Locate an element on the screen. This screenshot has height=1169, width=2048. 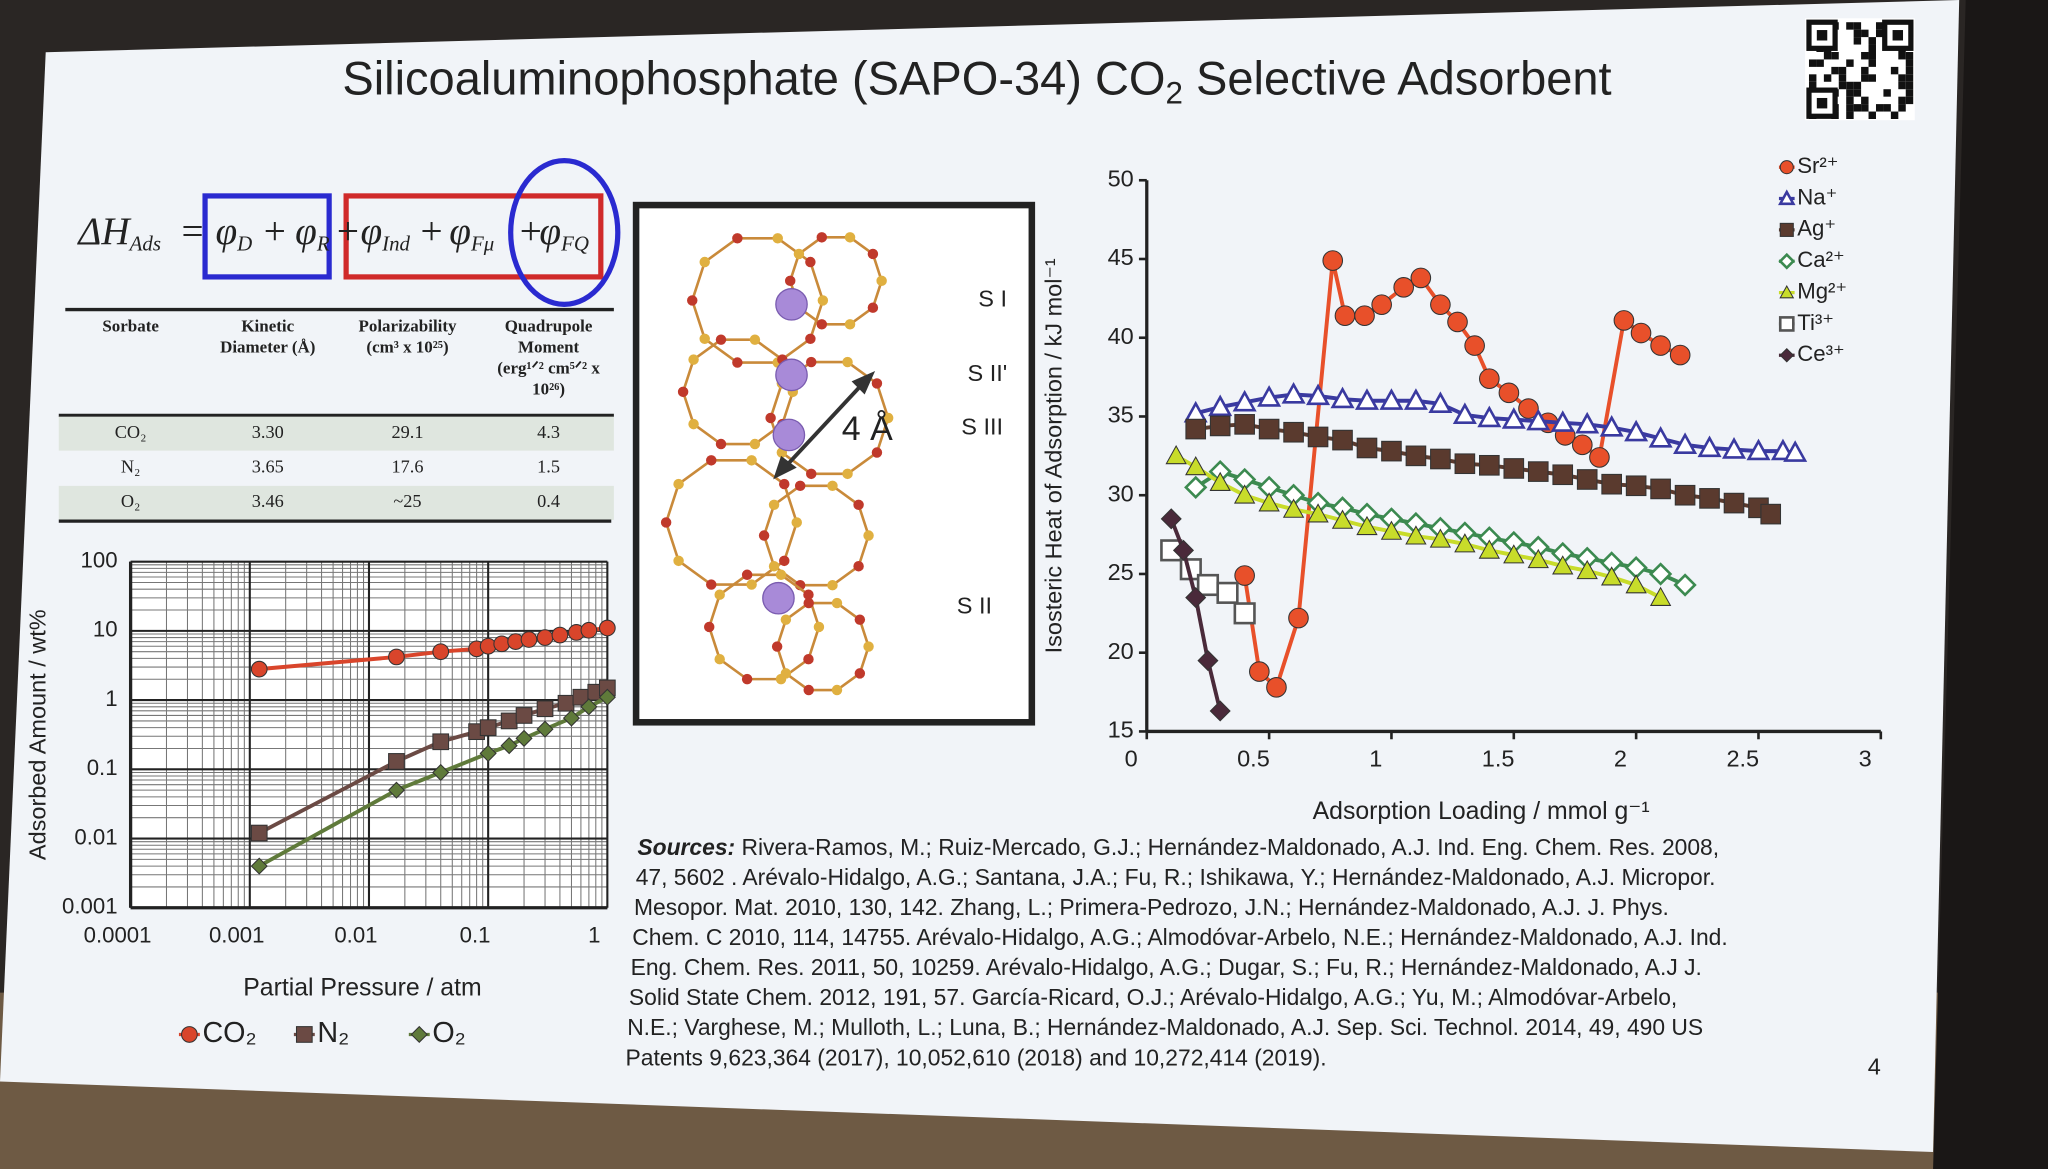
table-cell: 4.3 is located at coordinates (548, 432).